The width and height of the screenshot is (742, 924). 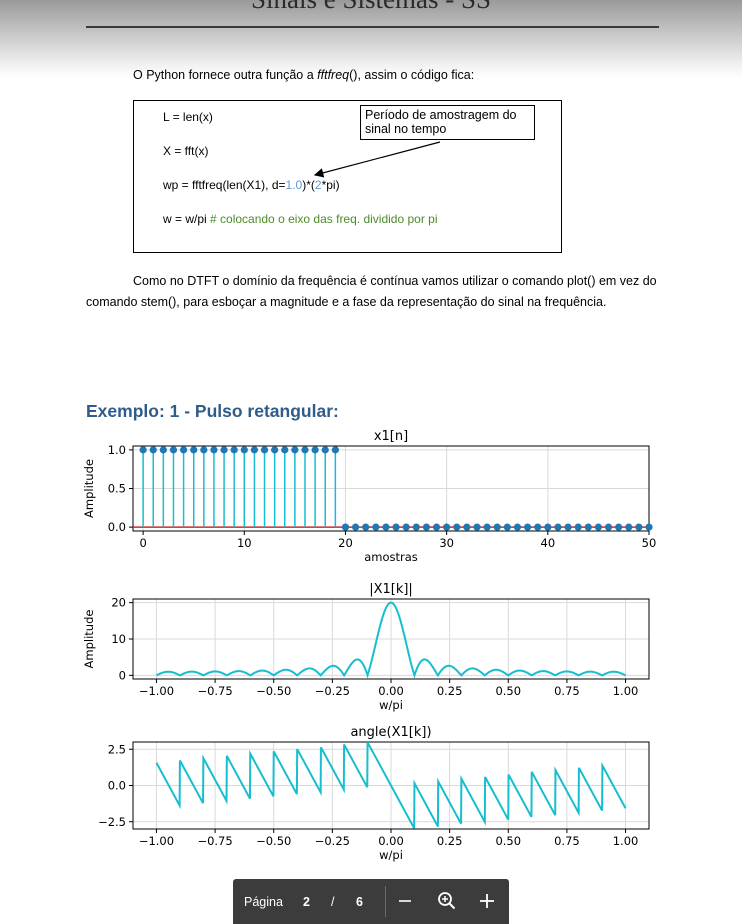 What do you see at coordinates (345, 543) in the screenshot?
I see `x-tick-label: 20` at bounding box center [345, 543].